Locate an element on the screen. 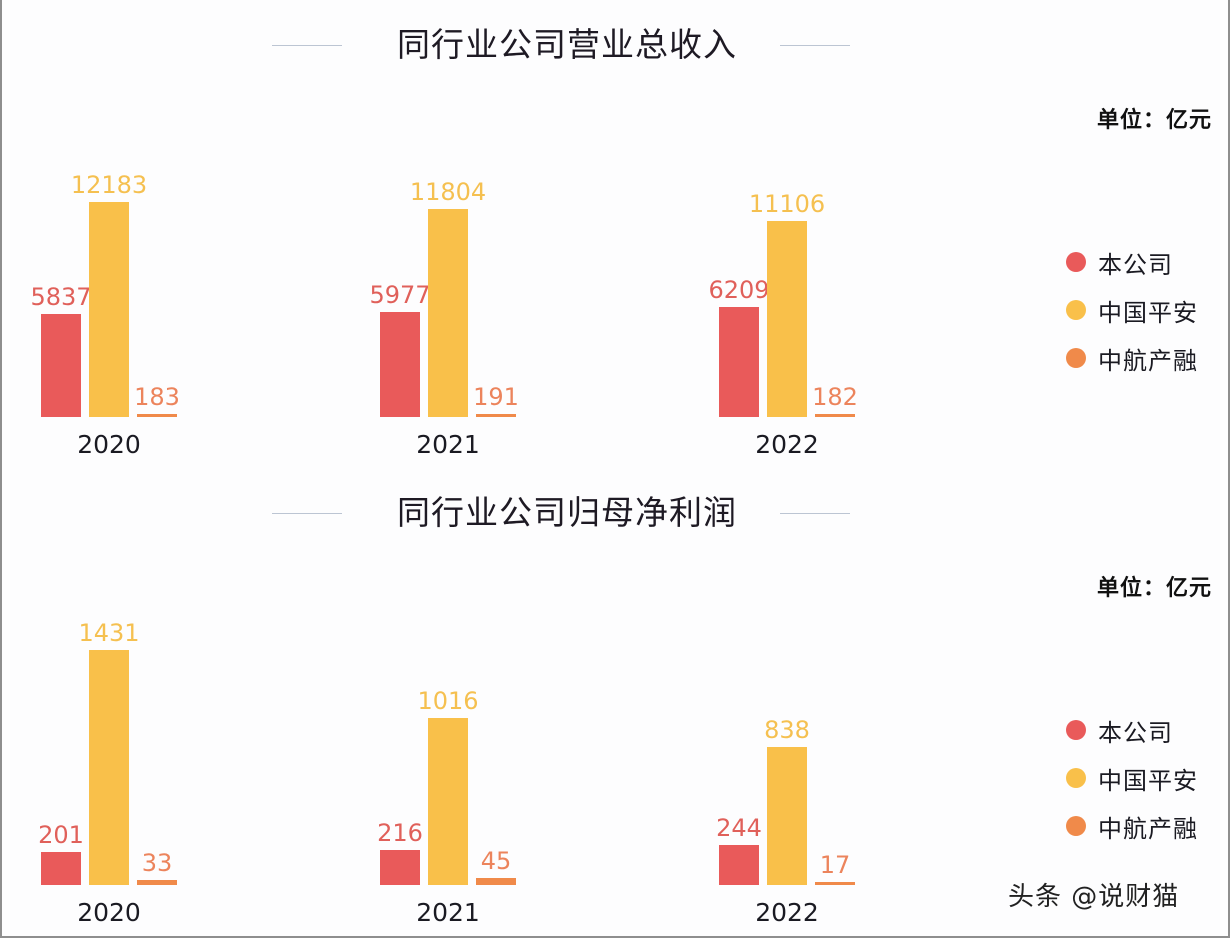  value-label-avic-2021: 45 is located at coordinates (496, 861).